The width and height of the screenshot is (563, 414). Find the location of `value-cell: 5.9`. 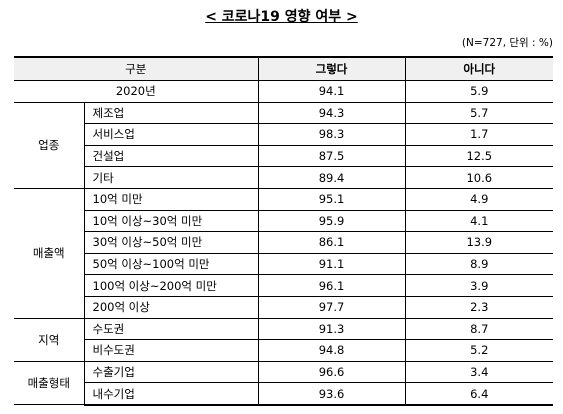

value-cell: 5.9 is located at coordinates (479, 91).